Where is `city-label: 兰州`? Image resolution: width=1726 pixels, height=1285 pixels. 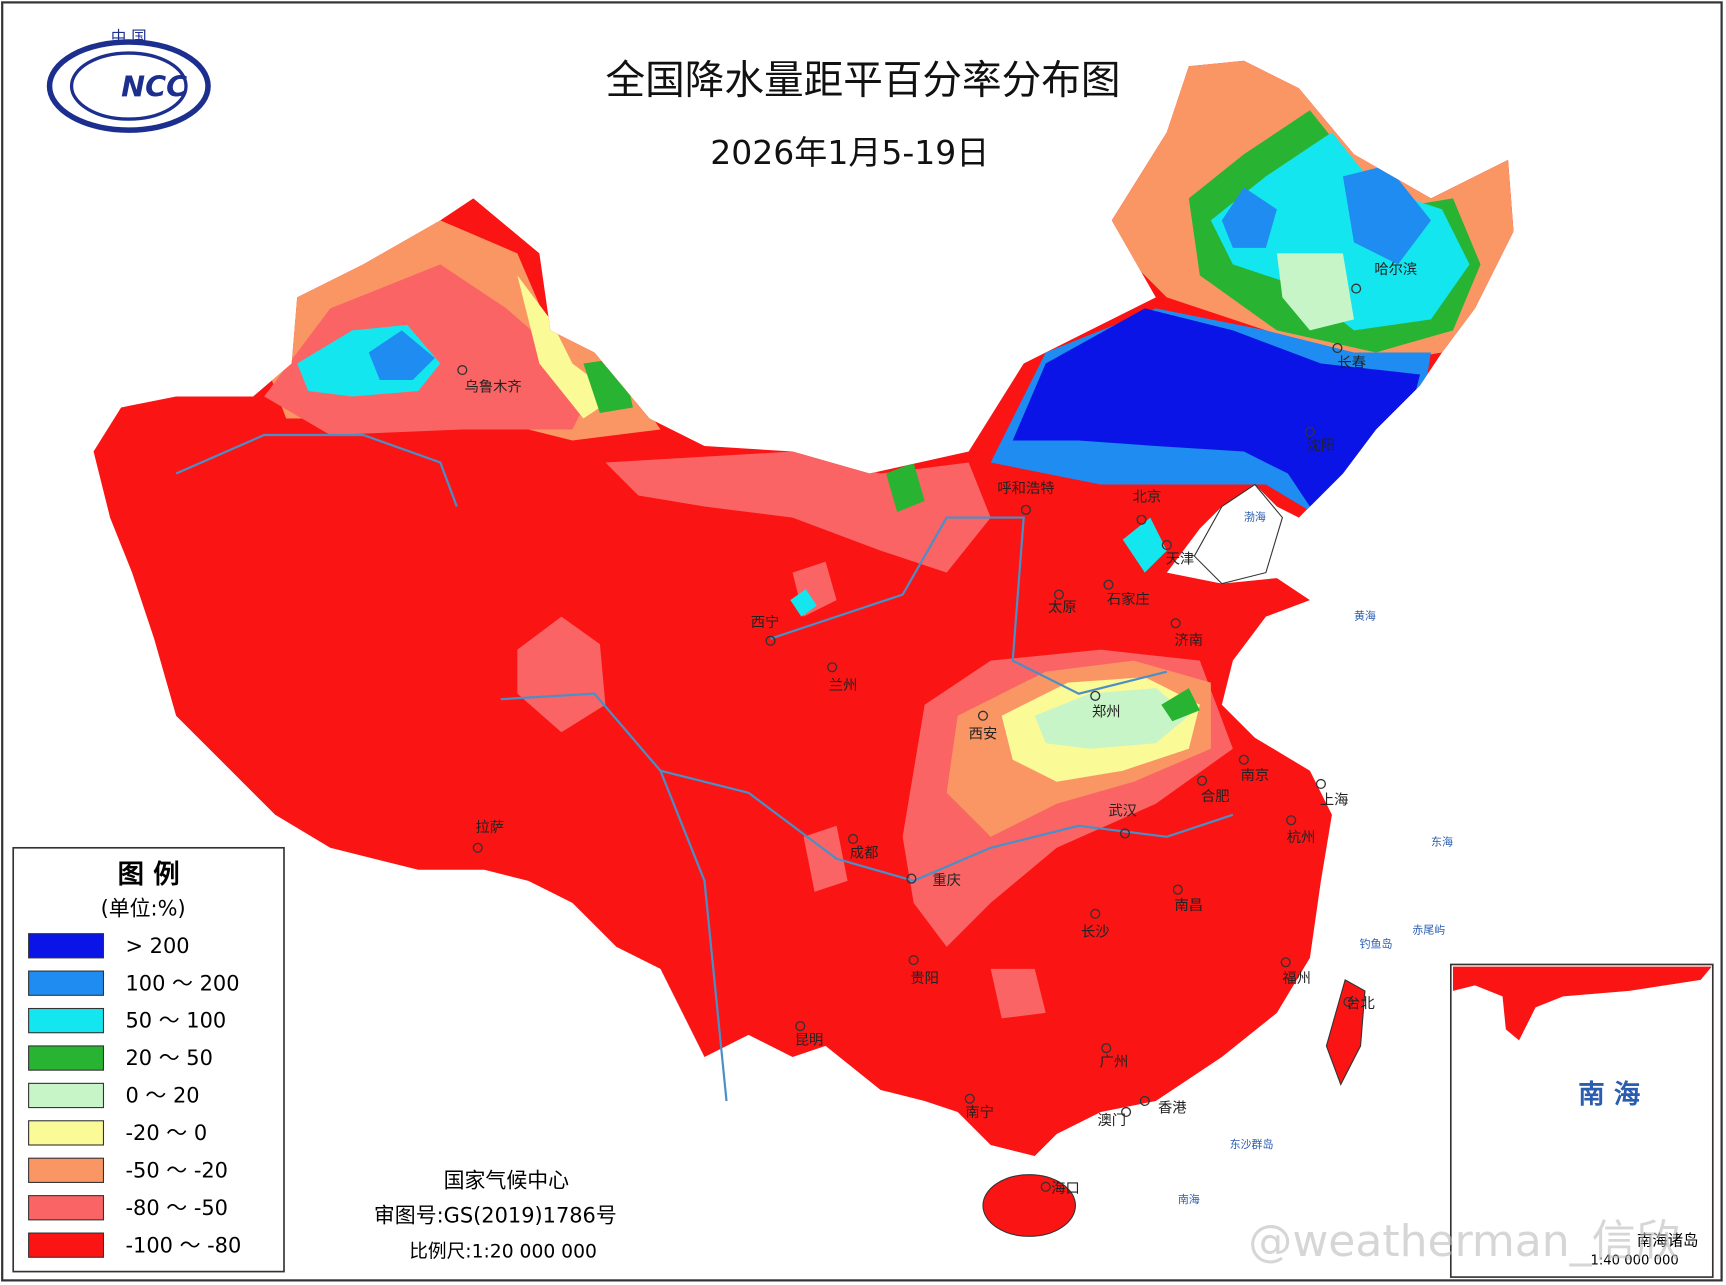
city-label: 兰州 is located at coordinates (843, 685).